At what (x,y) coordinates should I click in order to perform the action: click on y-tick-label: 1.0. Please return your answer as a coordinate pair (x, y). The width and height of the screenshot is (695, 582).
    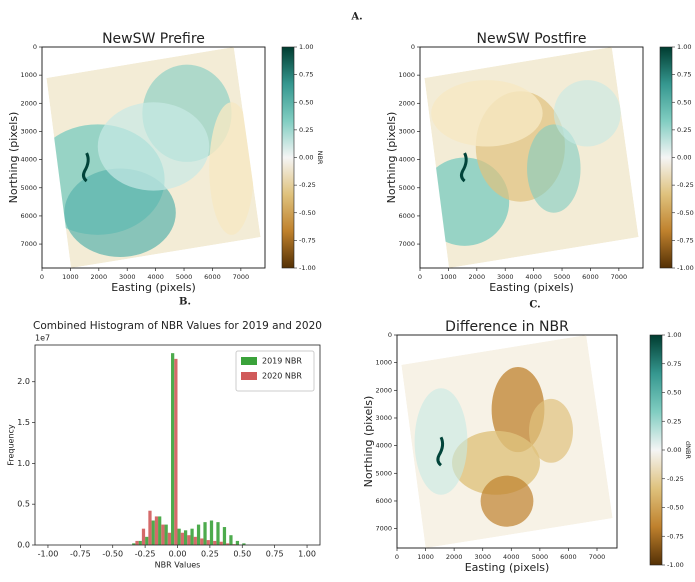
    Looking at the image, I should click on (23, 463).